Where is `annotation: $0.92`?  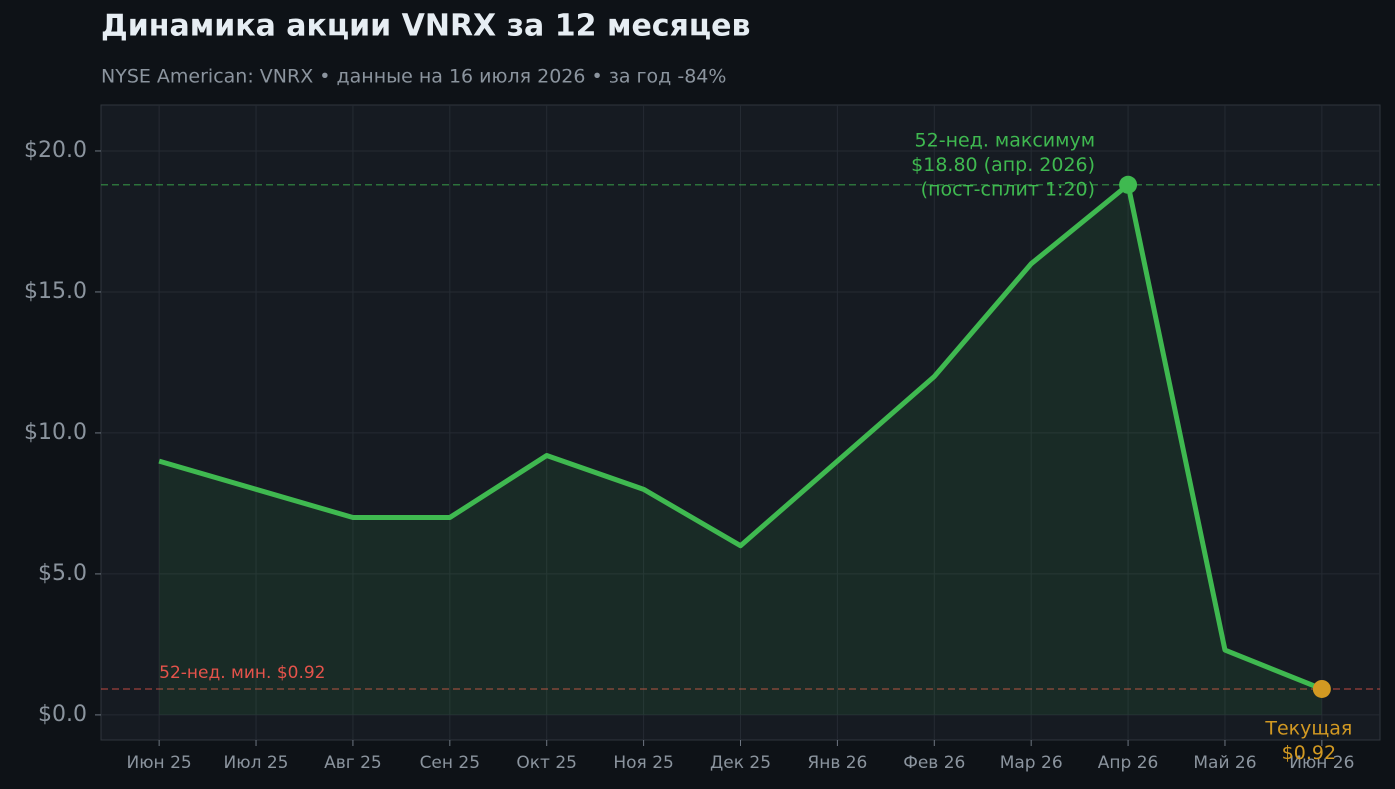 annotation: $0.92 is located at coordinates (1309, 753).